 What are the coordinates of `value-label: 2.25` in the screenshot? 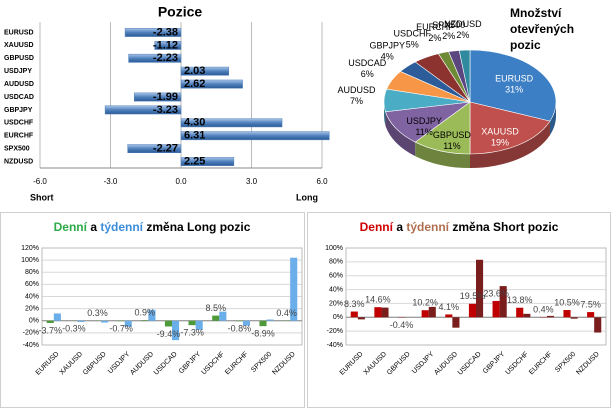 It's located at (194, 161).